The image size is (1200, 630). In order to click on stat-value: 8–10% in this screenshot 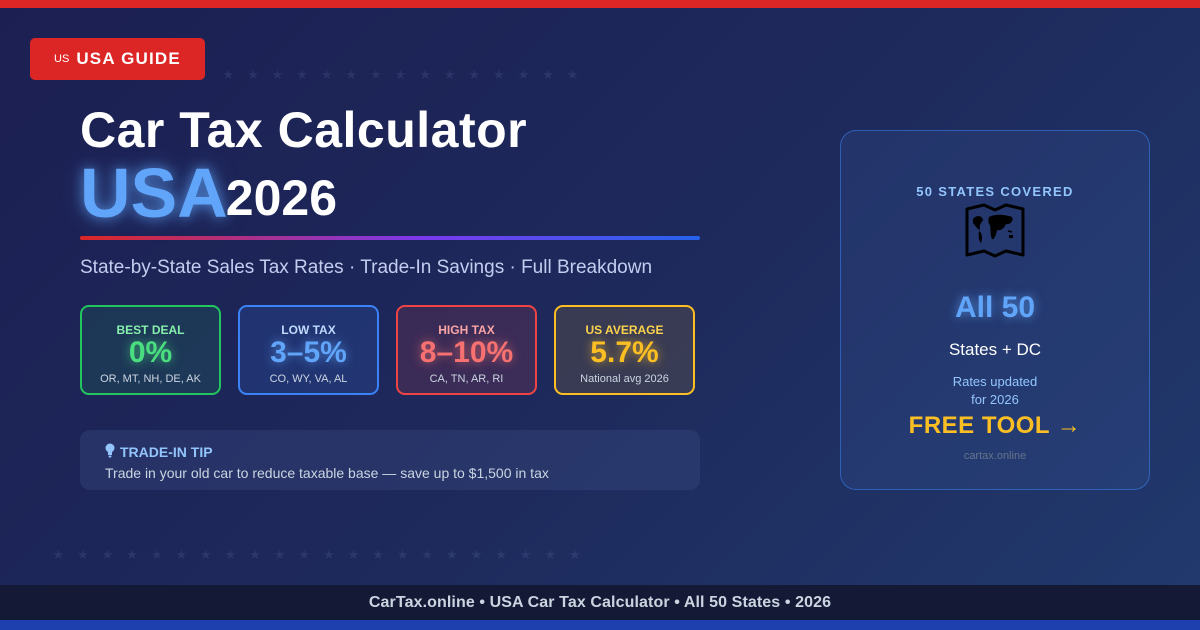, I will do `click(466, 352)`.